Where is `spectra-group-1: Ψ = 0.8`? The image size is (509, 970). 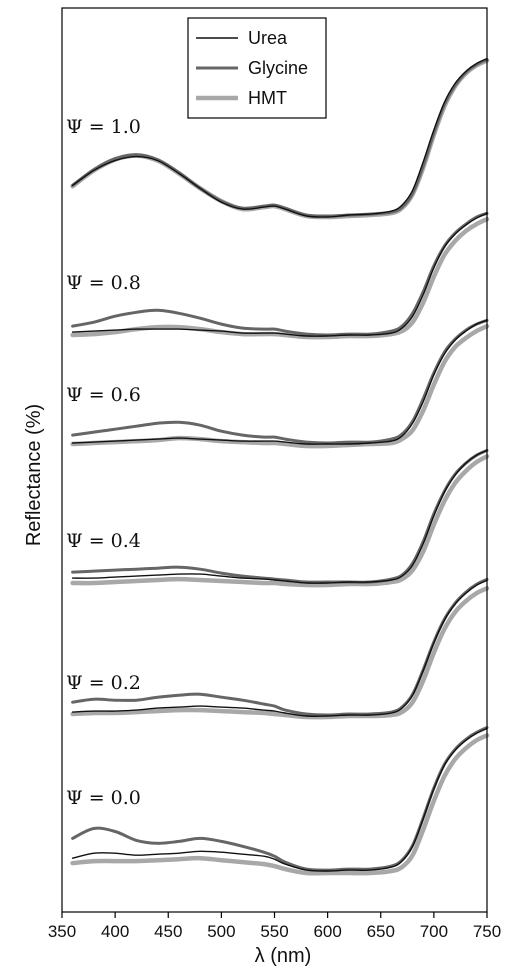 spectra-group-1: Ψ = 0.8 is located at coordinates (278, 275).